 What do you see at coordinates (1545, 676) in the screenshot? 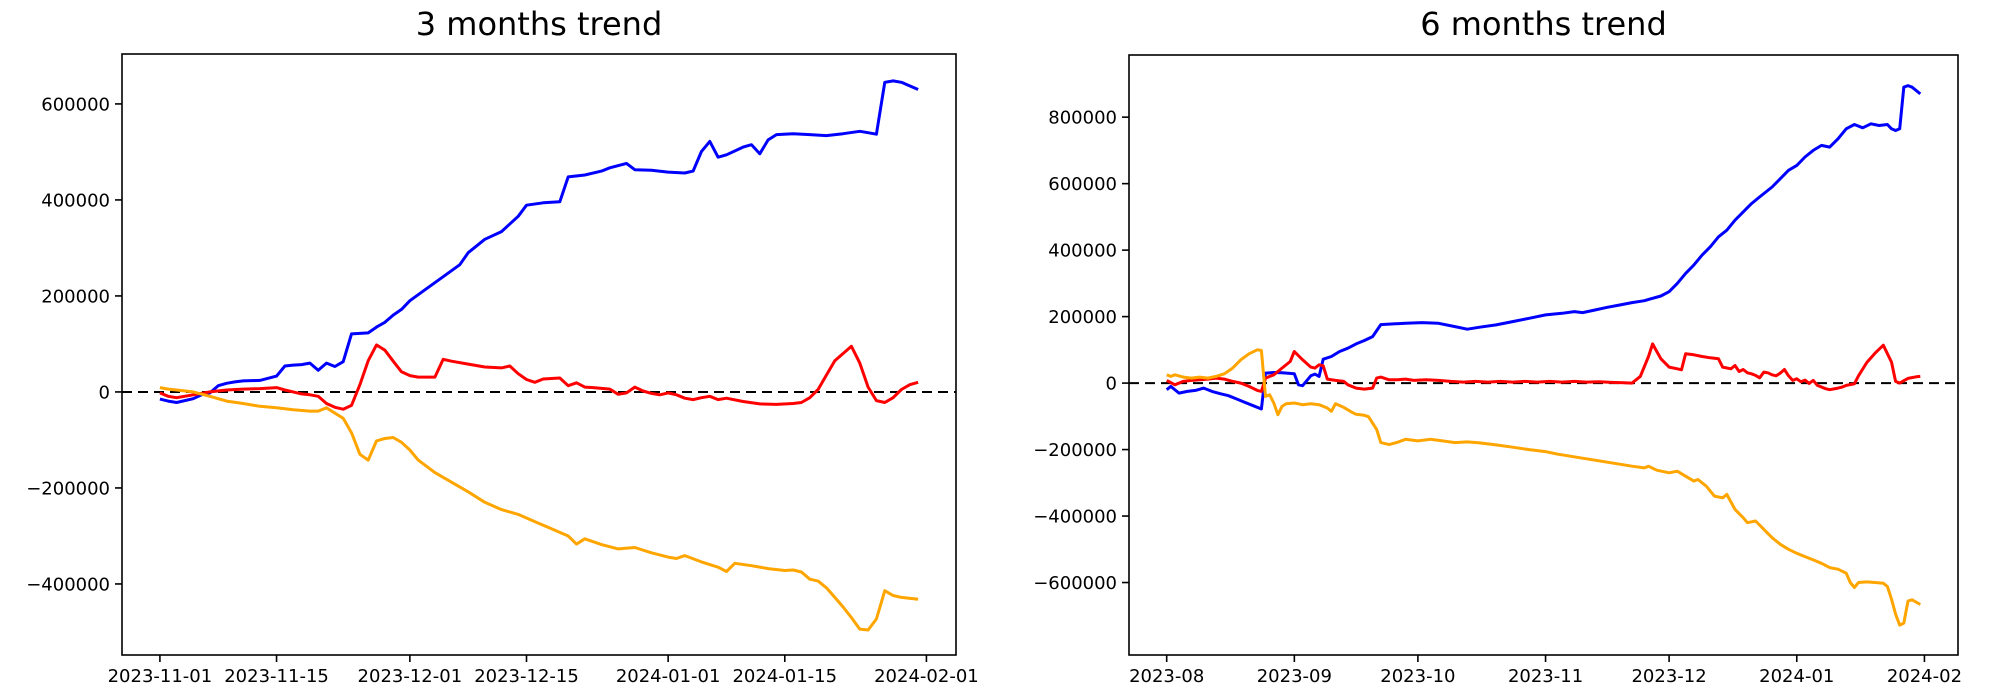
I see `x-tick-label: 2023-11` at bounding box center [1545, 676].